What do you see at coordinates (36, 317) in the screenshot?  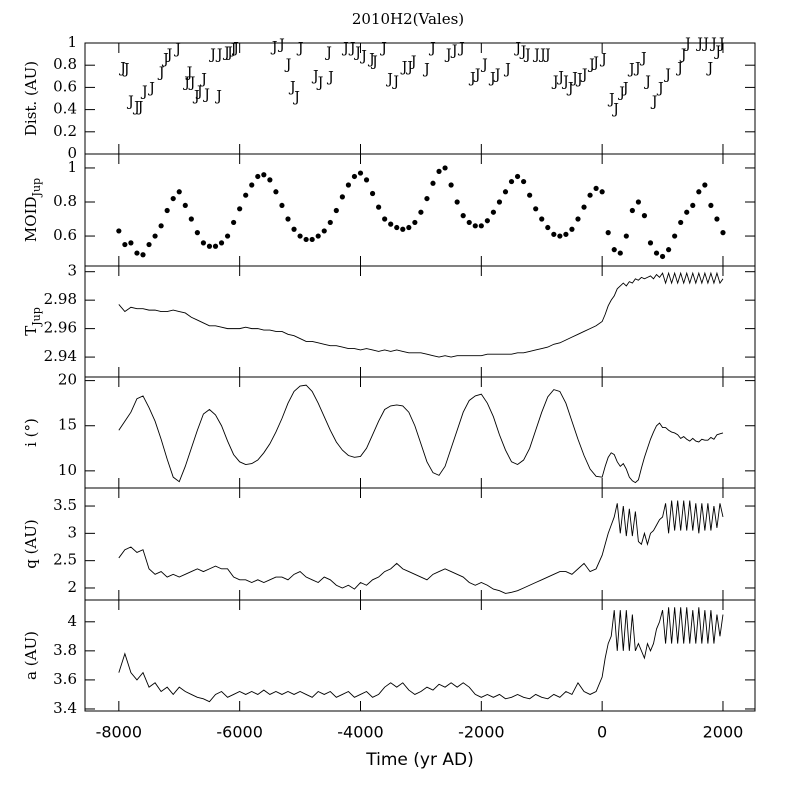 I see `y-axis-label-sub: Jup` at bounding box center [36, 317].